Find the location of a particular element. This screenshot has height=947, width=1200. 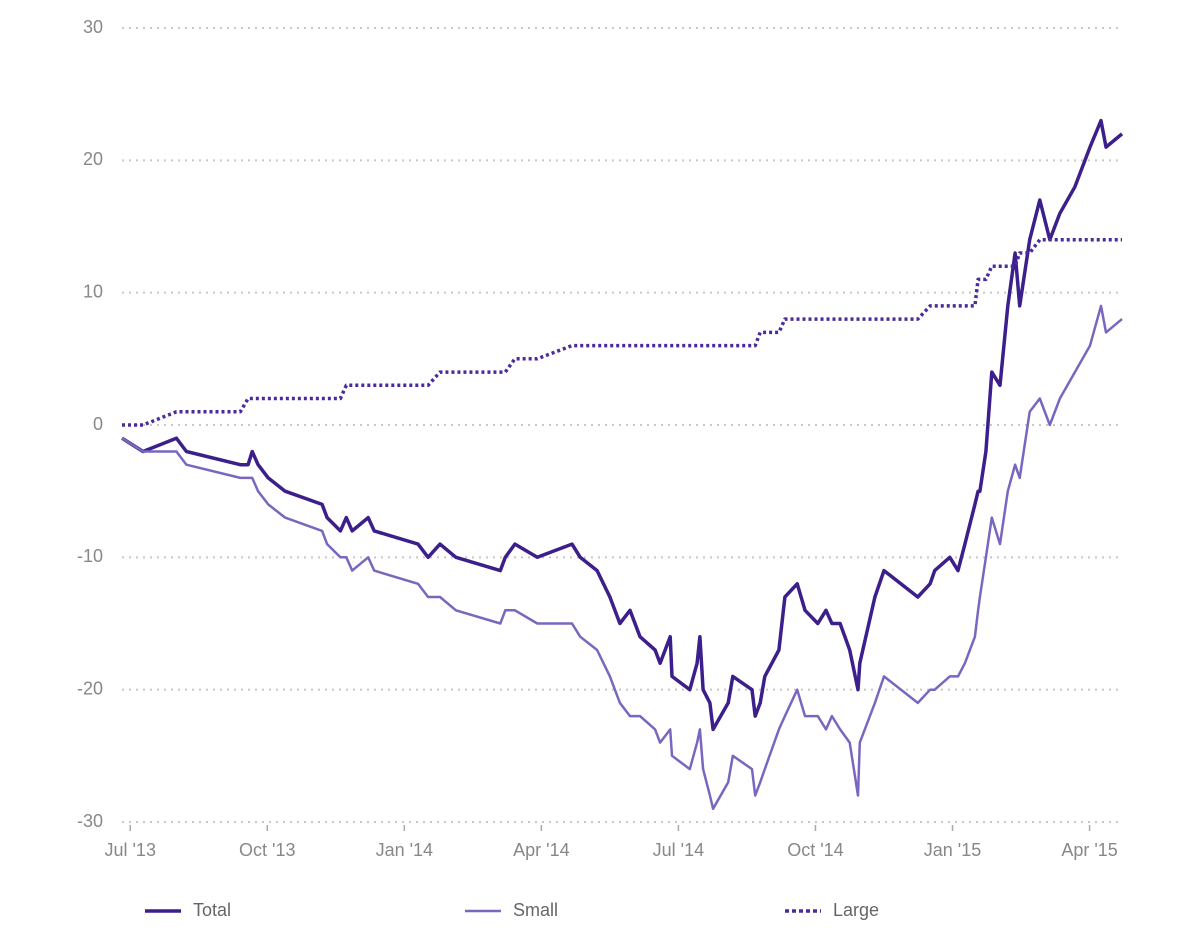

y-tick-label: -20 is located at coordinates (90, 688).